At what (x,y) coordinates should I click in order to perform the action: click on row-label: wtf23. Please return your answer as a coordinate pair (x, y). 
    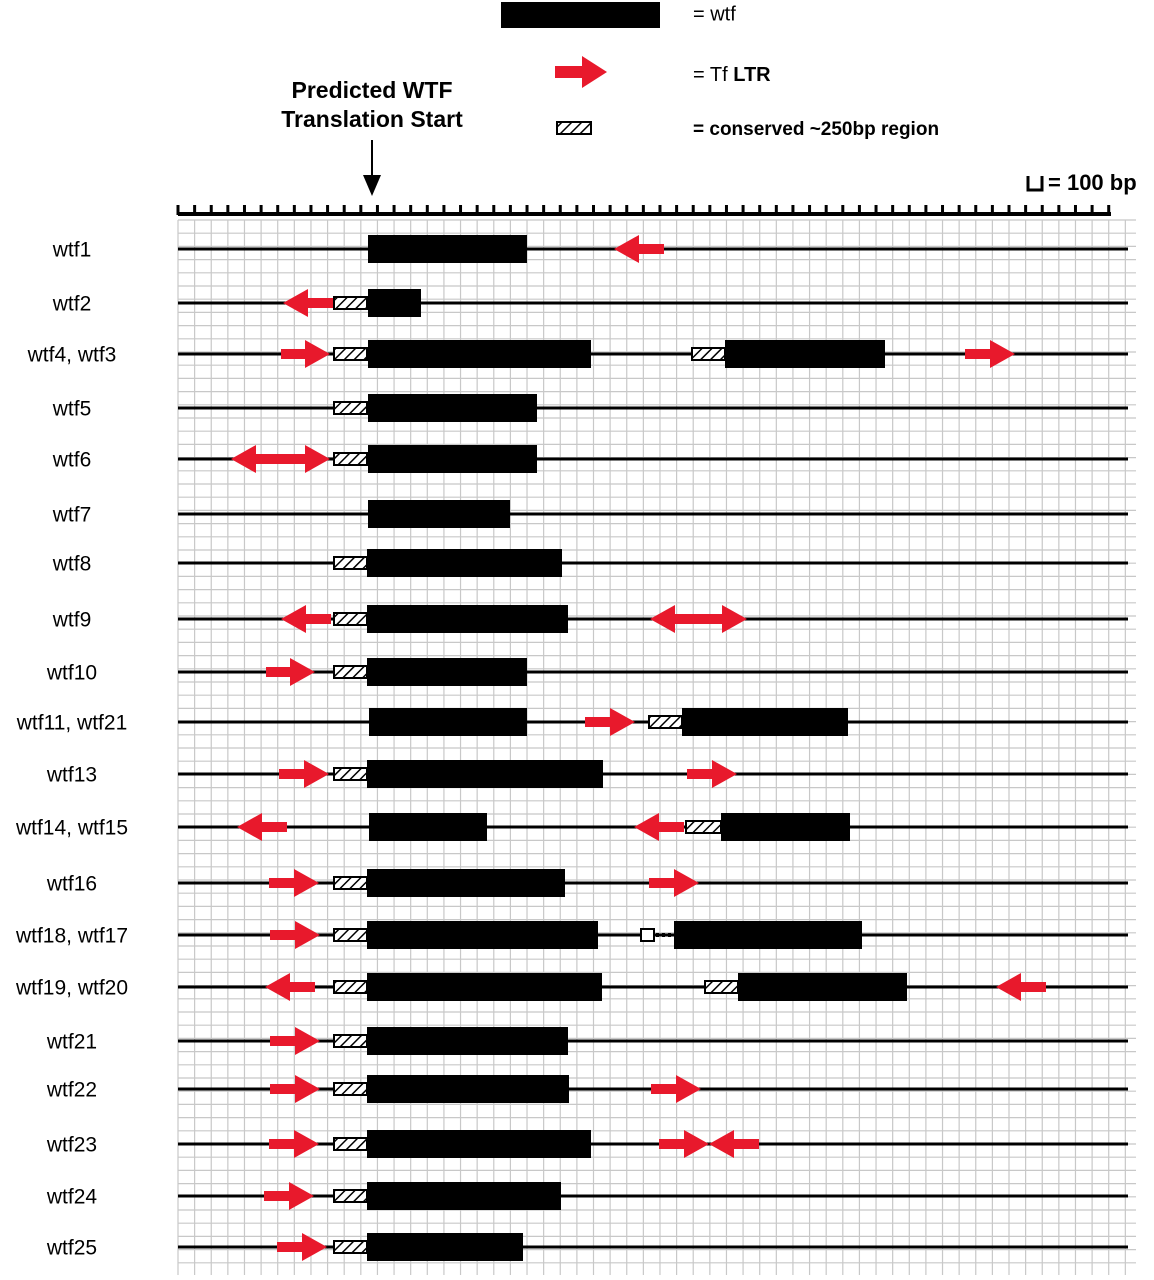
    Looking at the image, I should click on (71, 1145).